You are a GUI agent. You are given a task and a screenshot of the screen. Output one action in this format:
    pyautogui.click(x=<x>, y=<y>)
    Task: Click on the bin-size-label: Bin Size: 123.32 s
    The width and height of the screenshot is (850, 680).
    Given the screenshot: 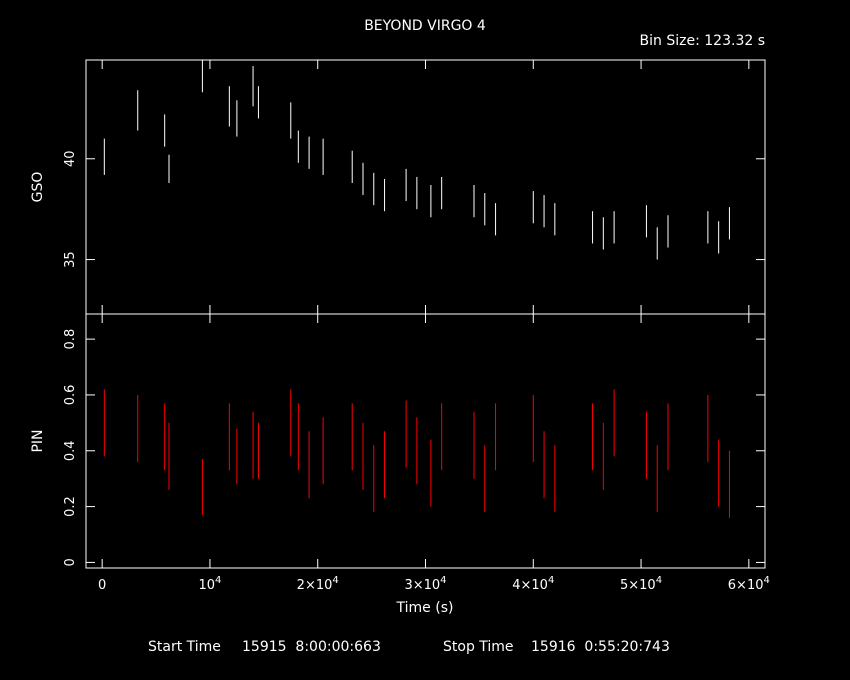 What is the action you would take?
    pyautogui.click(x=702, y=41)
    